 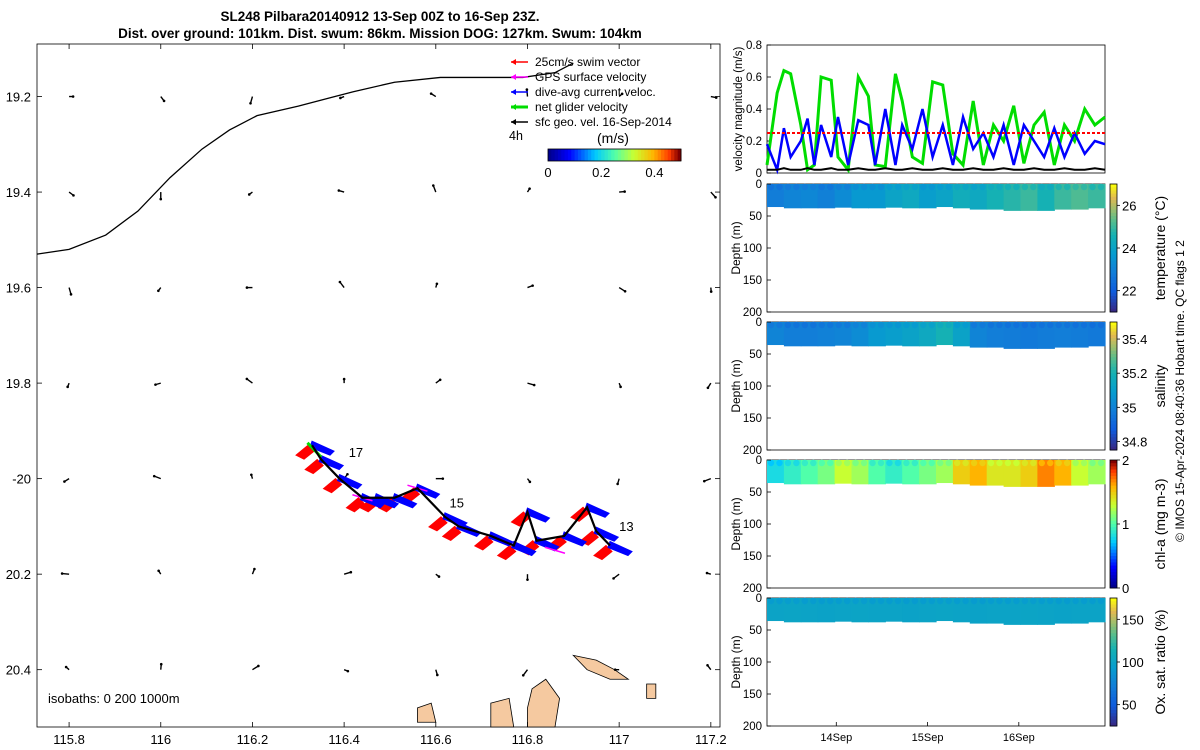 What do you see at coordinates (1129, 291) in the screenshot?
I see `section-colorbar-tick-label: 22` at bounding box center [1129, 291].